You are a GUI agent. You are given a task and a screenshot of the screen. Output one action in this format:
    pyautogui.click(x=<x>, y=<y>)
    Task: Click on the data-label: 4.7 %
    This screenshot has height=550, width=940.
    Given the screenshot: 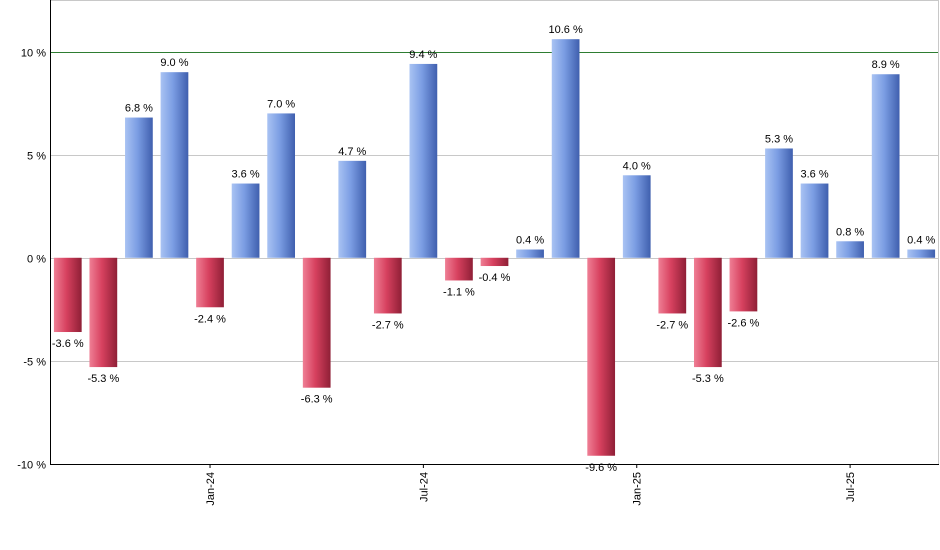 What is the action you would take?
    pyautogui.click(x=352, y=152)
    